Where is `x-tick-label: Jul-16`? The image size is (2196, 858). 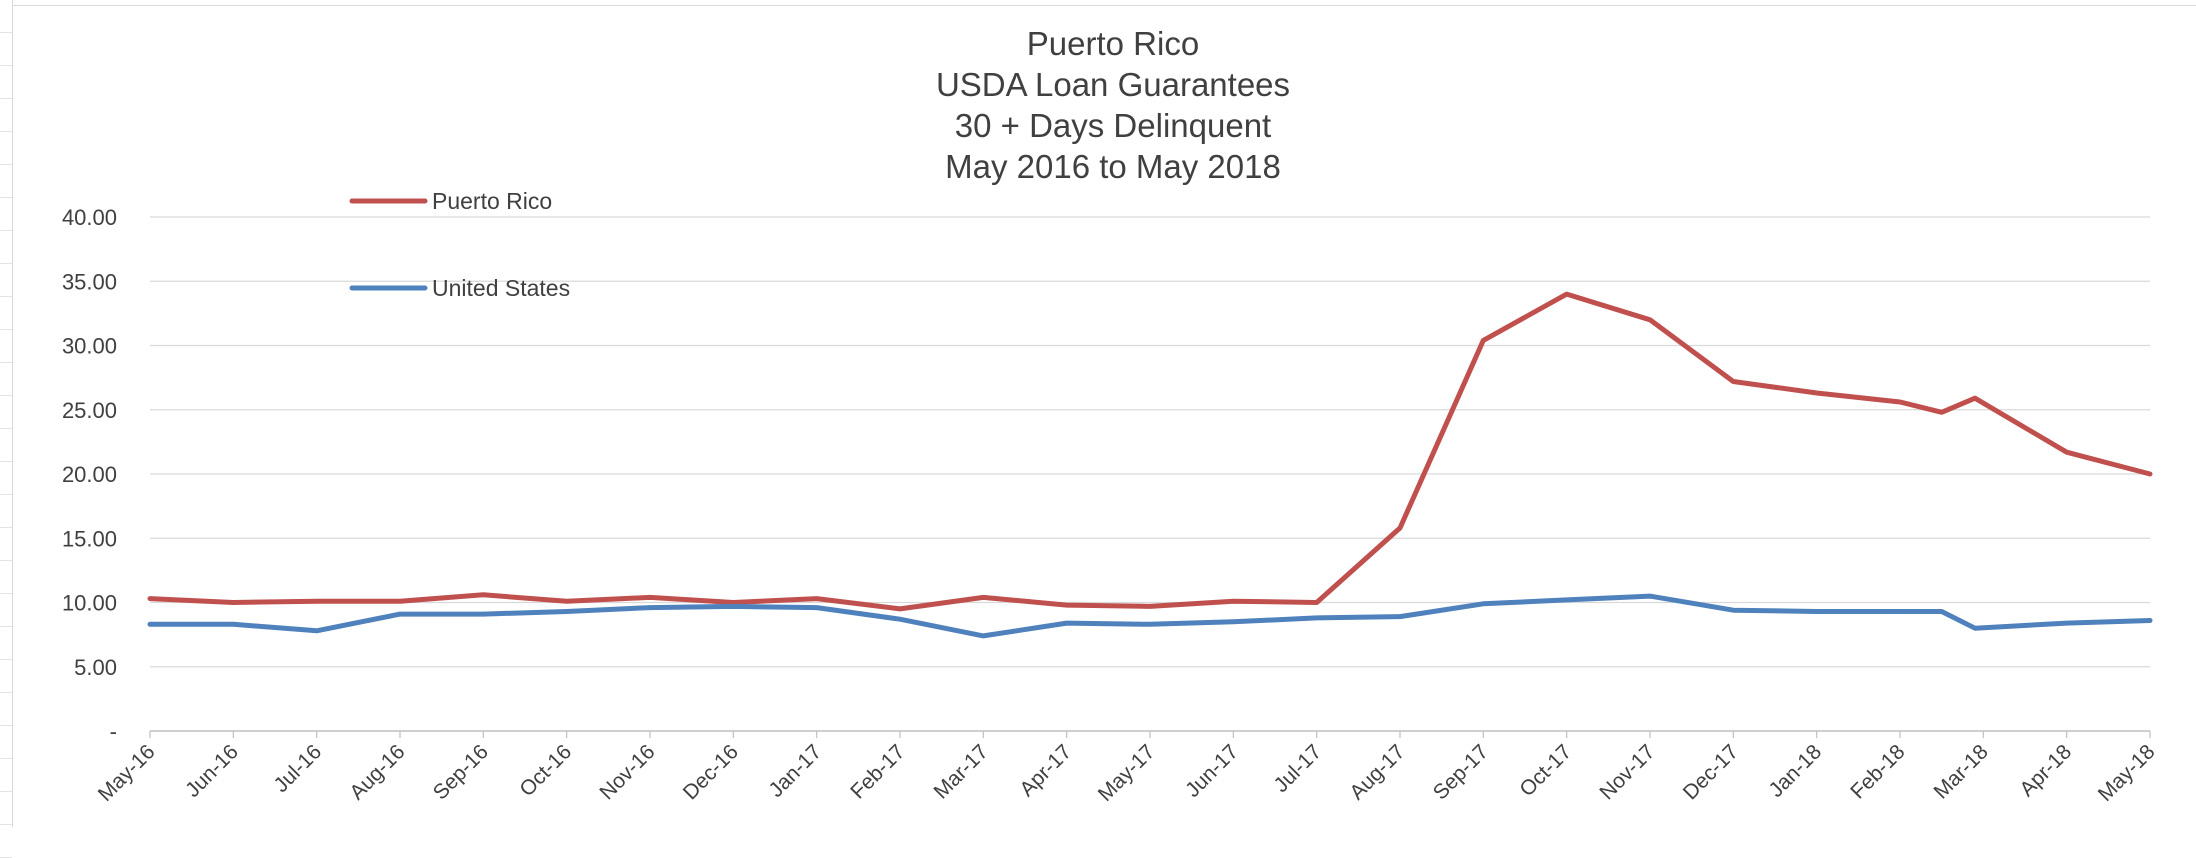 x-tick-label: Jul-16 is located at coordinates (297, 768).